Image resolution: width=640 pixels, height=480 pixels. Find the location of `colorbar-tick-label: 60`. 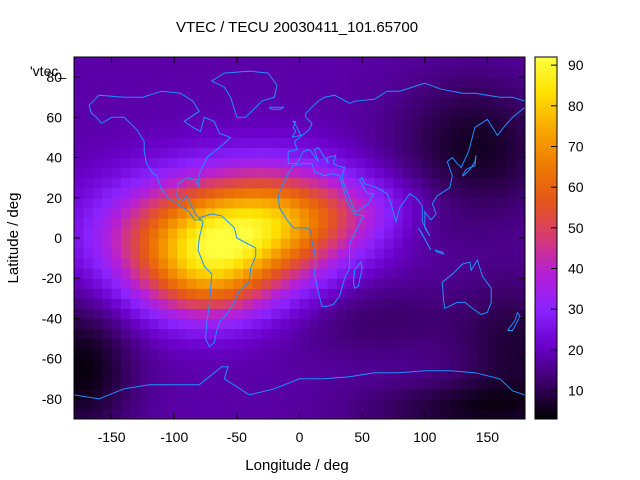

colorbar-tick-label: 60 is located at coordinates (576, 187).